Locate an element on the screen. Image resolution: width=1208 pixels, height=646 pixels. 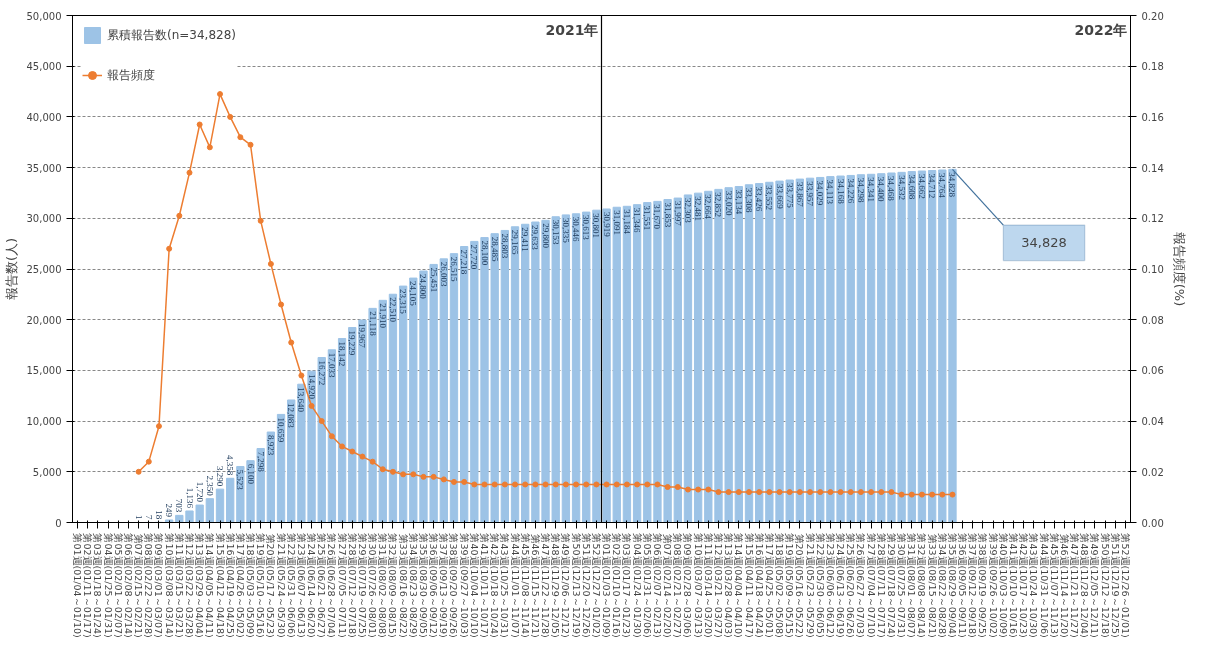
data-label: 21,910 is located at coordinates (382, 316).